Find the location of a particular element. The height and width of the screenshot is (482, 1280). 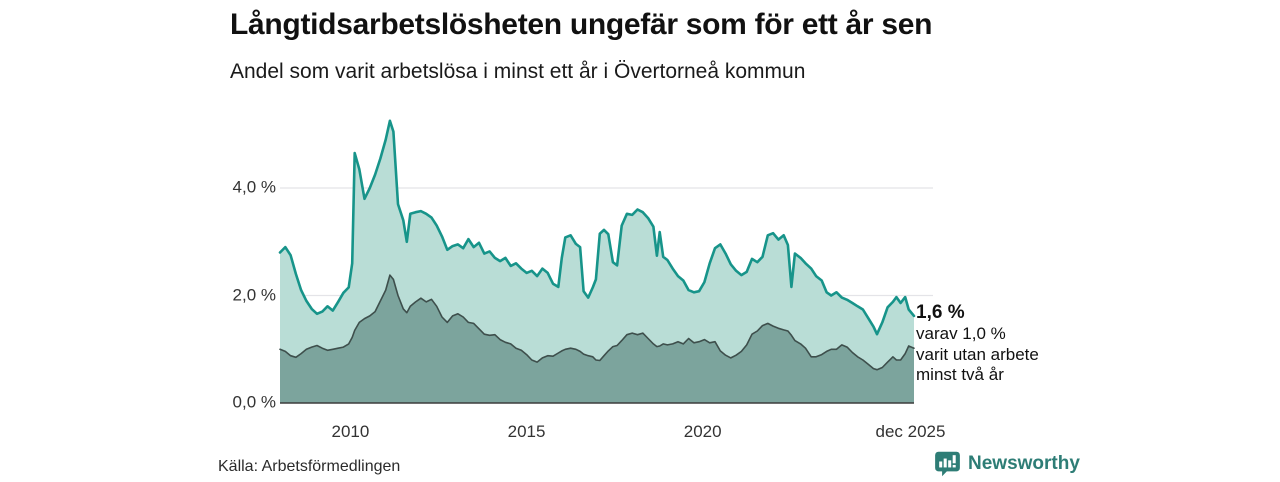

x-tick-label: 2015 is located at coordinates (526, 431).